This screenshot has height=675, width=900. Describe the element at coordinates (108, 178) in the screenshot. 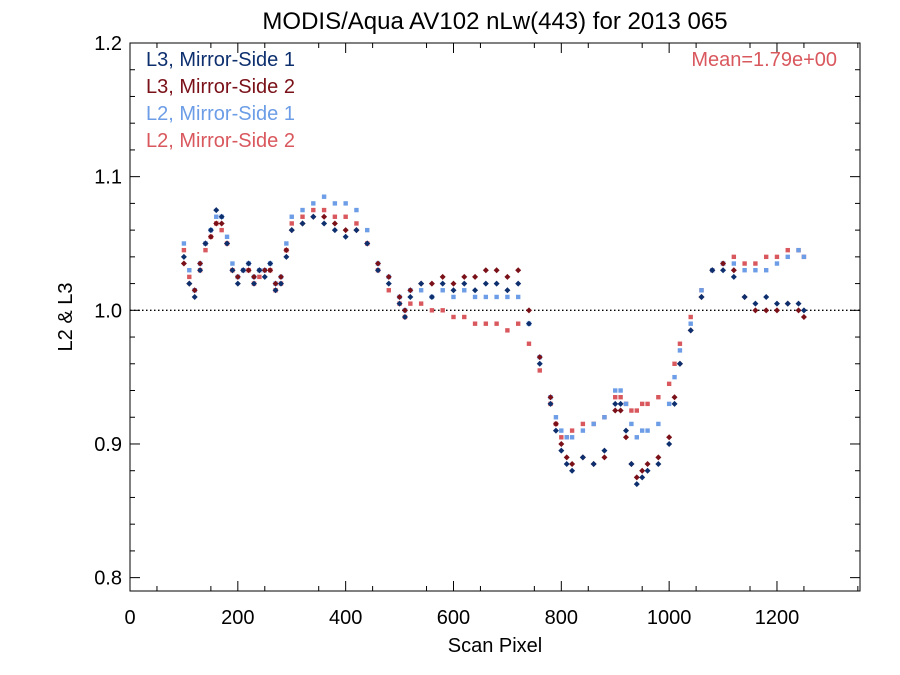

I see `y-tick-label: 1.1` at that location.